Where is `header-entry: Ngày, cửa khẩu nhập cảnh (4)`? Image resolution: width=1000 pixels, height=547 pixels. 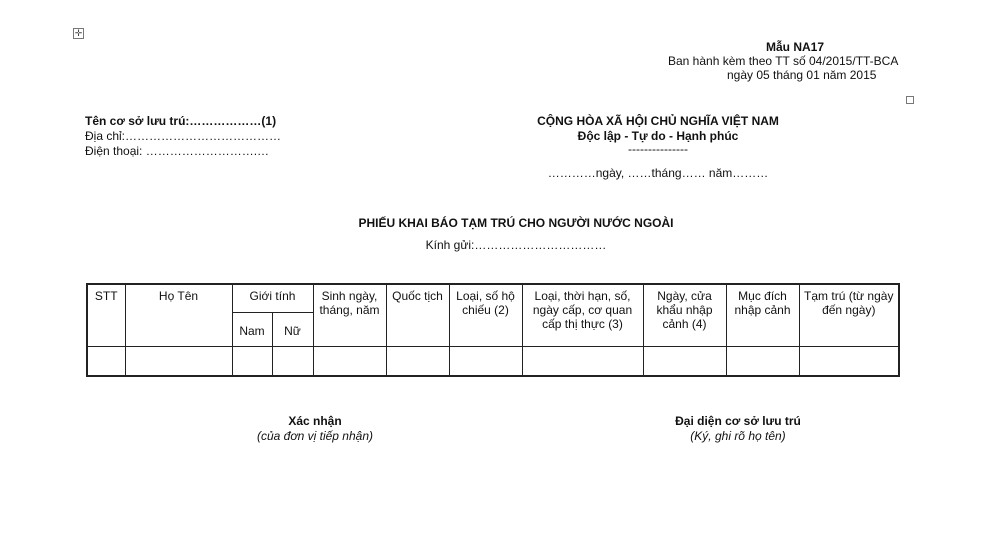 header-entry: Ngày, cửa khẩu nhập cảnh (4) is located at coordinates (684, 315).